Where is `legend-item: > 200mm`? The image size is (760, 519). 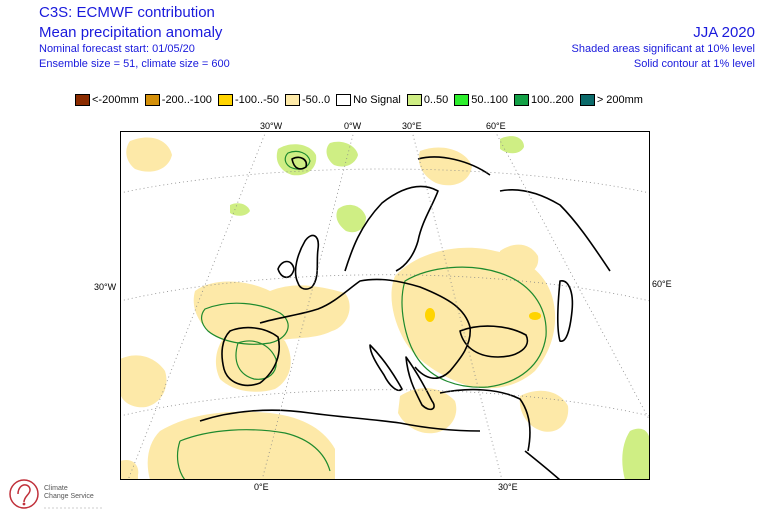
legend-item: > 200mm is located at coordinates (611, 100).